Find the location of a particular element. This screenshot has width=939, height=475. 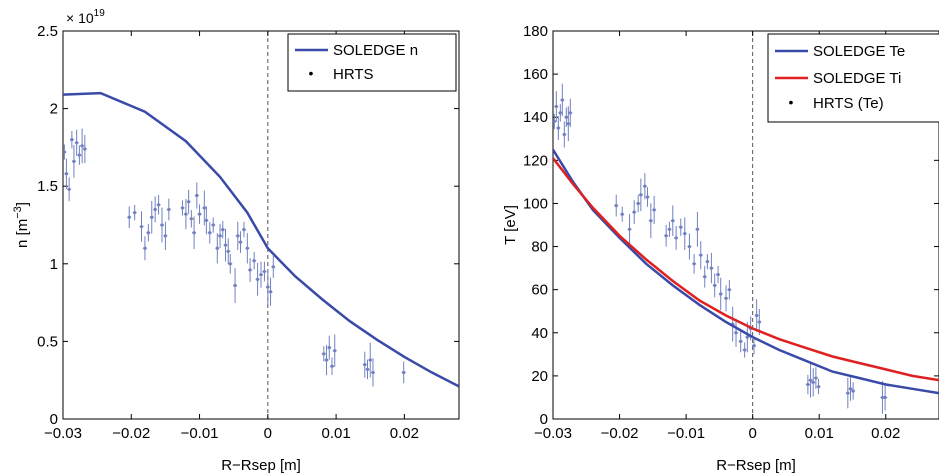

temperature-x-tick-label: −0.03 is located at coordinates (553, 433).